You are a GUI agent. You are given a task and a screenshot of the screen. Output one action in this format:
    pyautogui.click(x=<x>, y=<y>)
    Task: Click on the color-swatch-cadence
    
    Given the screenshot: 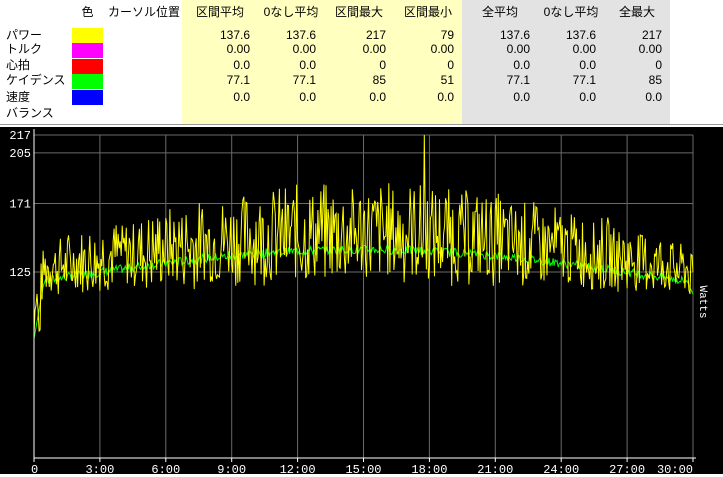 What is the action you would take?
    pyautogui.click(x=87, y=81)
    